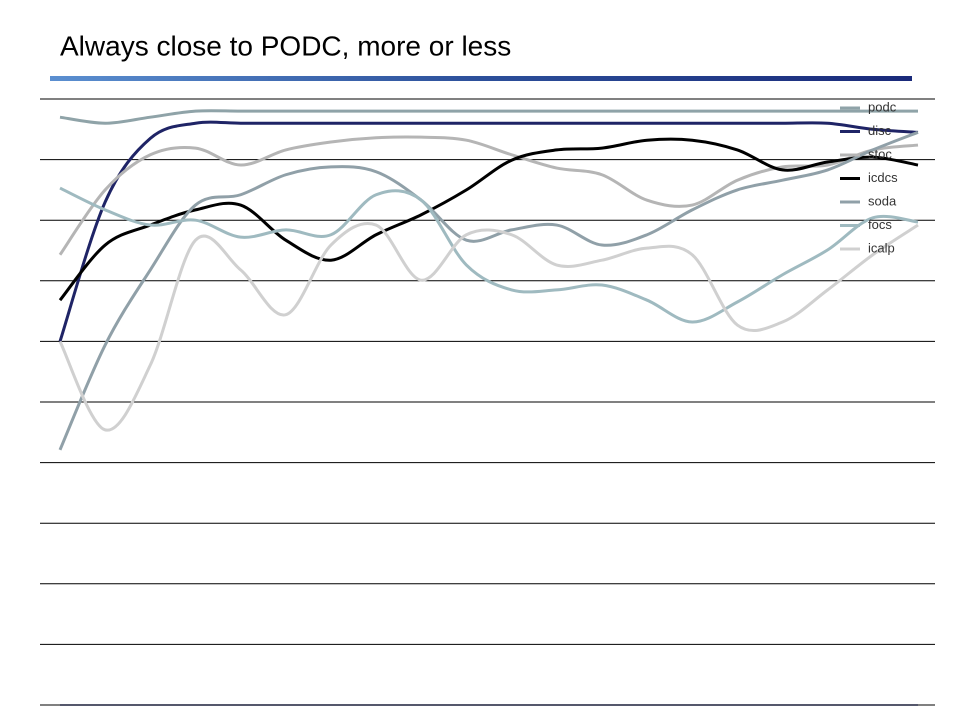  What do you see at coordinates (481, 78) in the screenshot?
I see `title-rule` at bounding box center [481, 78].